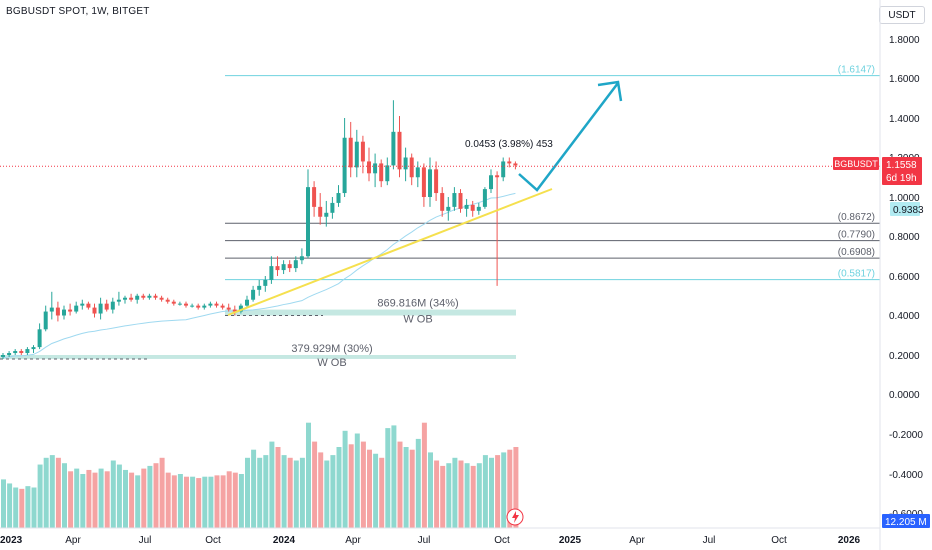 The height and width of the screenshot is (550, 932). What do you see at coordinates (331, 363) in the screenshot?
I see `order-block-label: W OB` at bounding box center [331, 363].